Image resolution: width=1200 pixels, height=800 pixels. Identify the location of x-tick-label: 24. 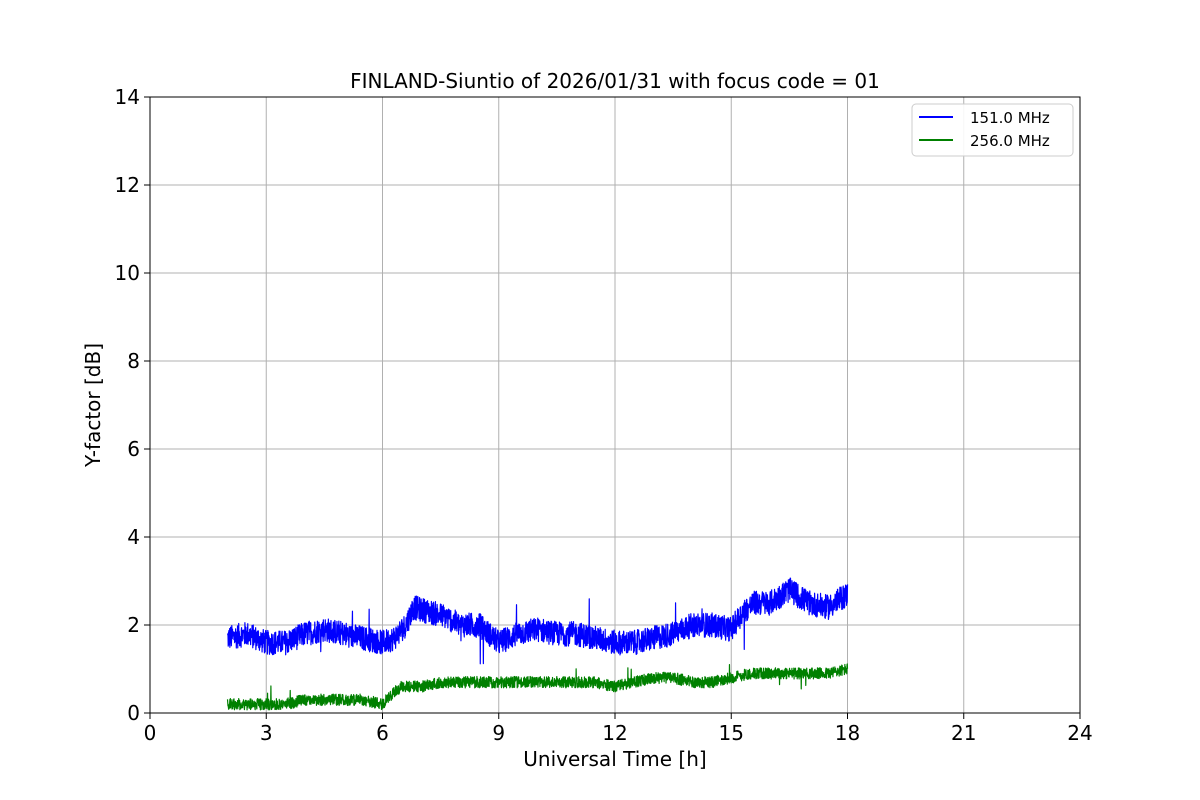
(1079, 733).